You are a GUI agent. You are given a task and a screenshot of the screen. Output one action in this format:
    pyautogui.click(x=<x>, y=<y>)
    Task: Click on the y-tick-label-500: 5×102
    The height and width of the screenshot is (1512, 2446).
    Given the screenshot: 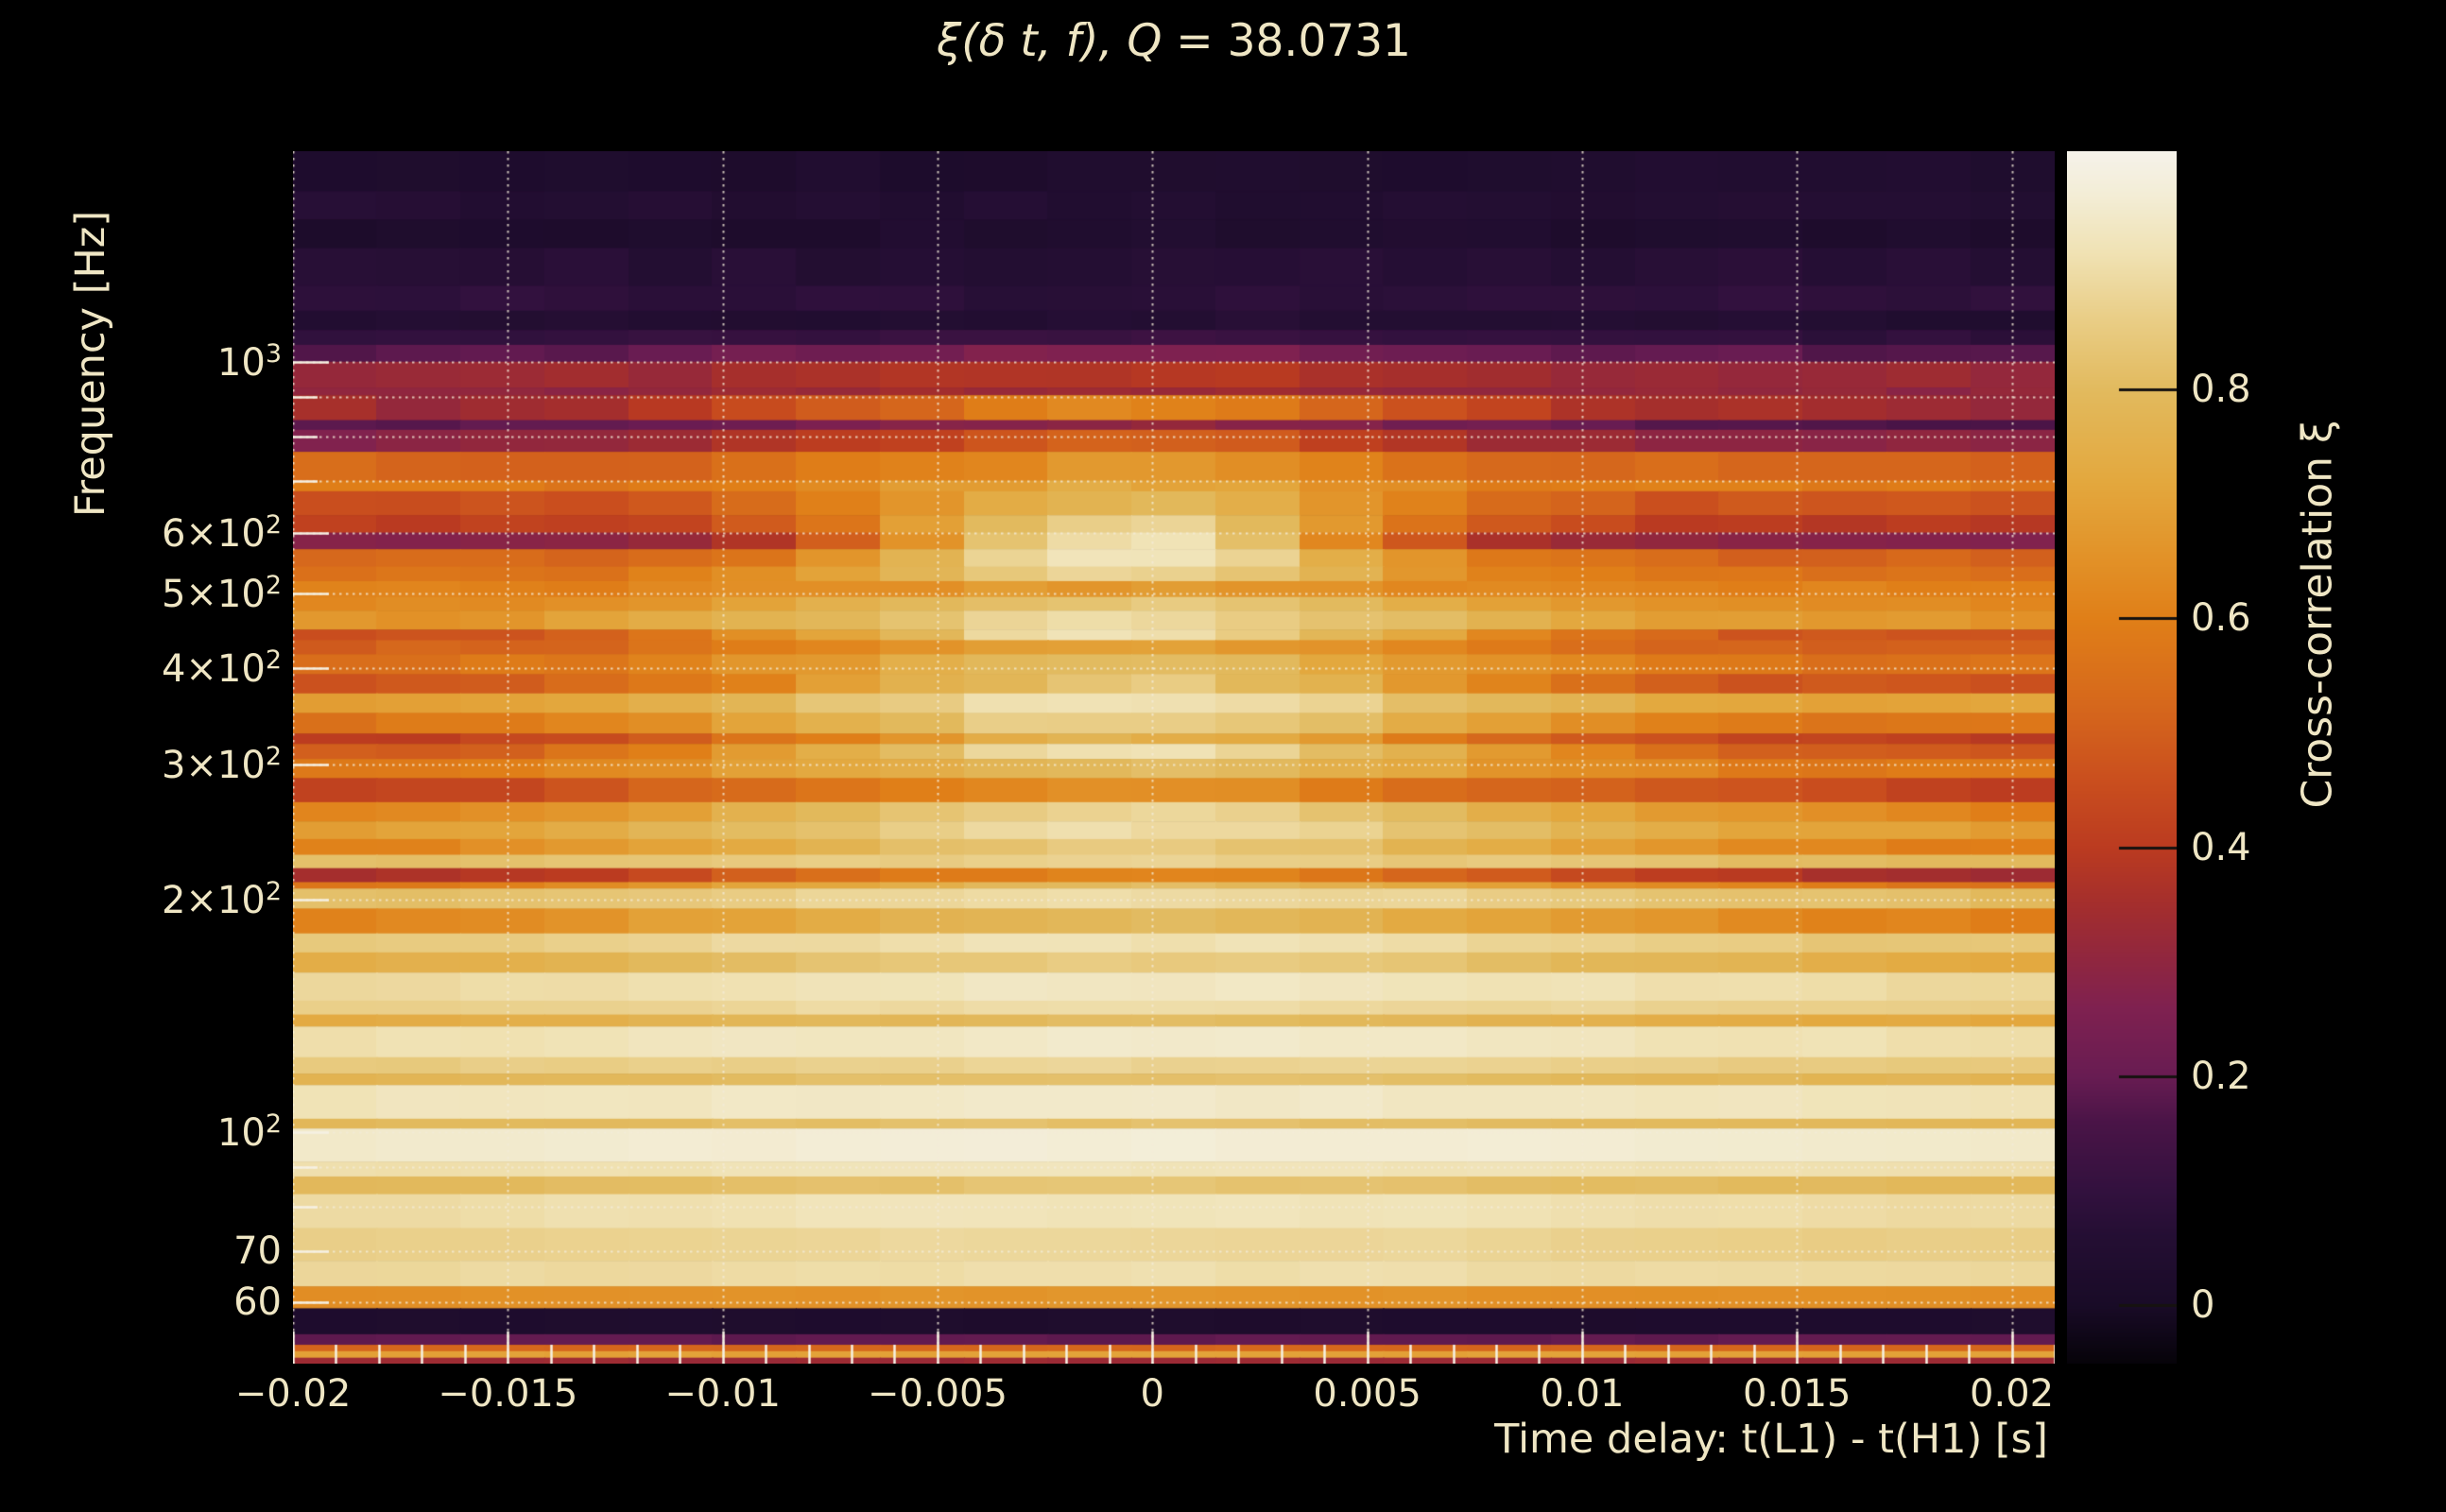 What is the action you would take?
    pyautogui.click(x=221, y=593)
    